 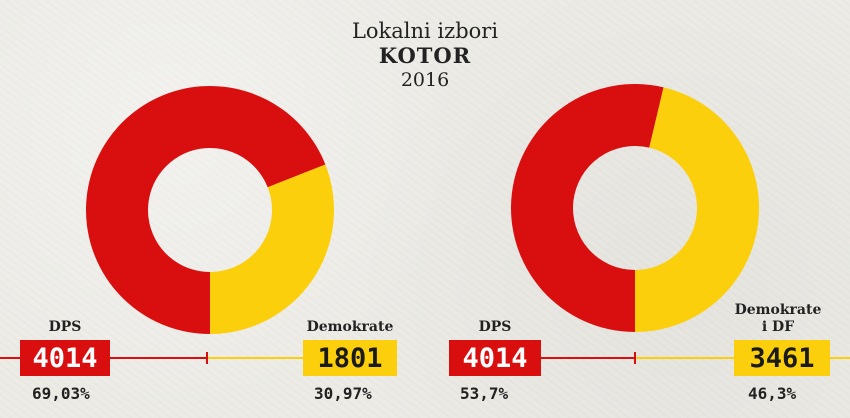 I want to click on left-demokrate-percent: 30,97%, so click(x=343, y=393).